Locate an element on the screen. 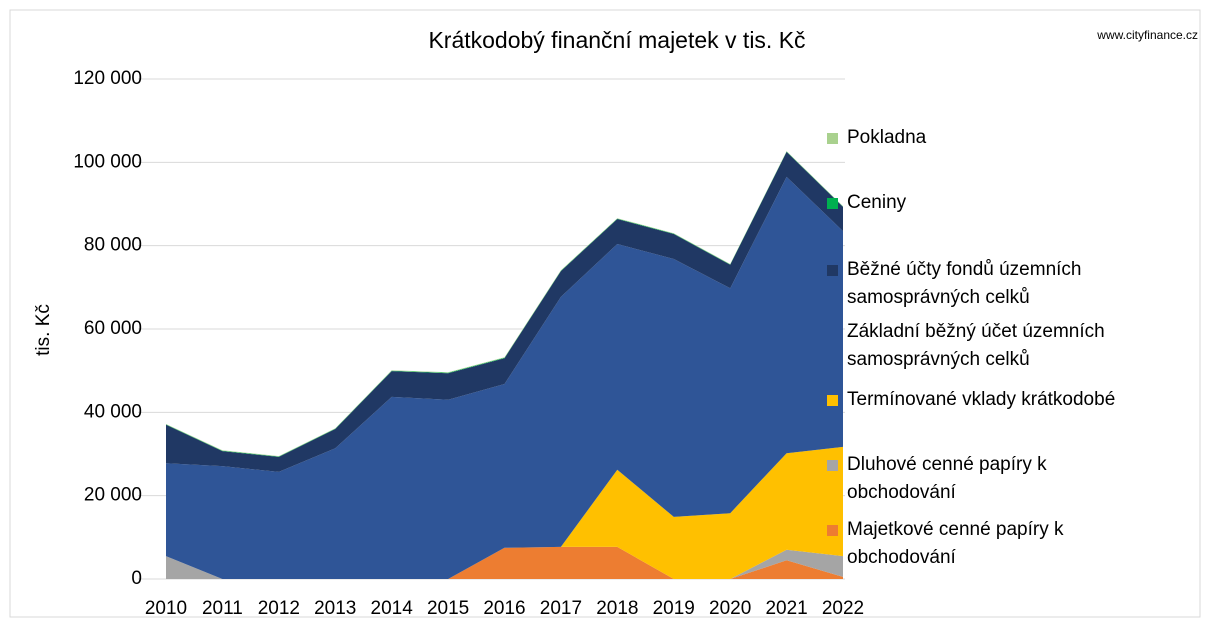 This screenshot has width=1209, height=627. x-tick-label: 2013 is located at coordinates (335, 608).